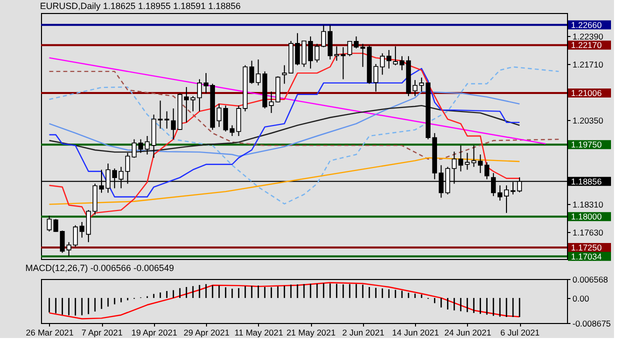 This screenshot has height=344, width=620. I want to click on ref-line-label: 1.19750, so click(586, 145).